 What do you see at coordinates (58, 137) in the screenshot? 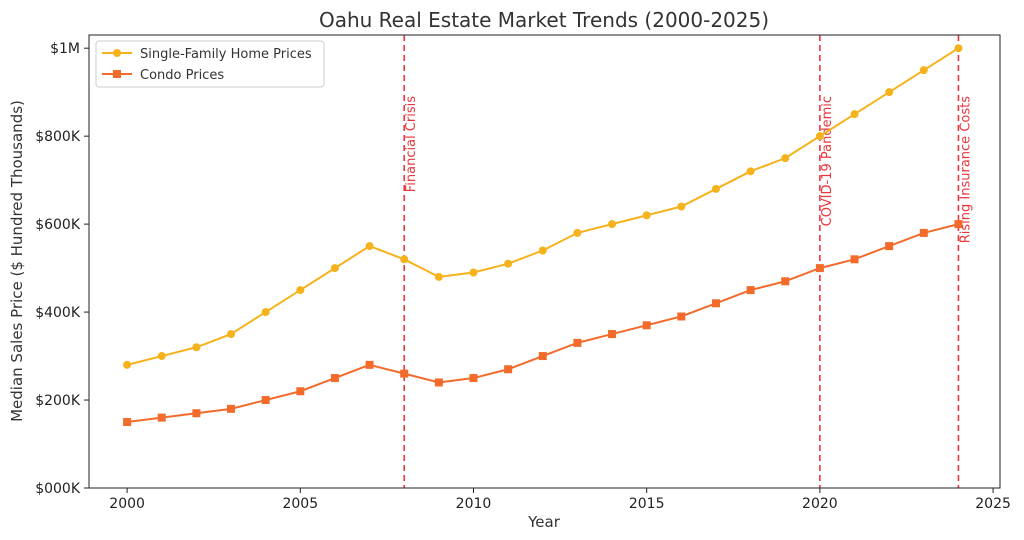
I see `y-tick-label: $800K` at bounding box center [58, 137].